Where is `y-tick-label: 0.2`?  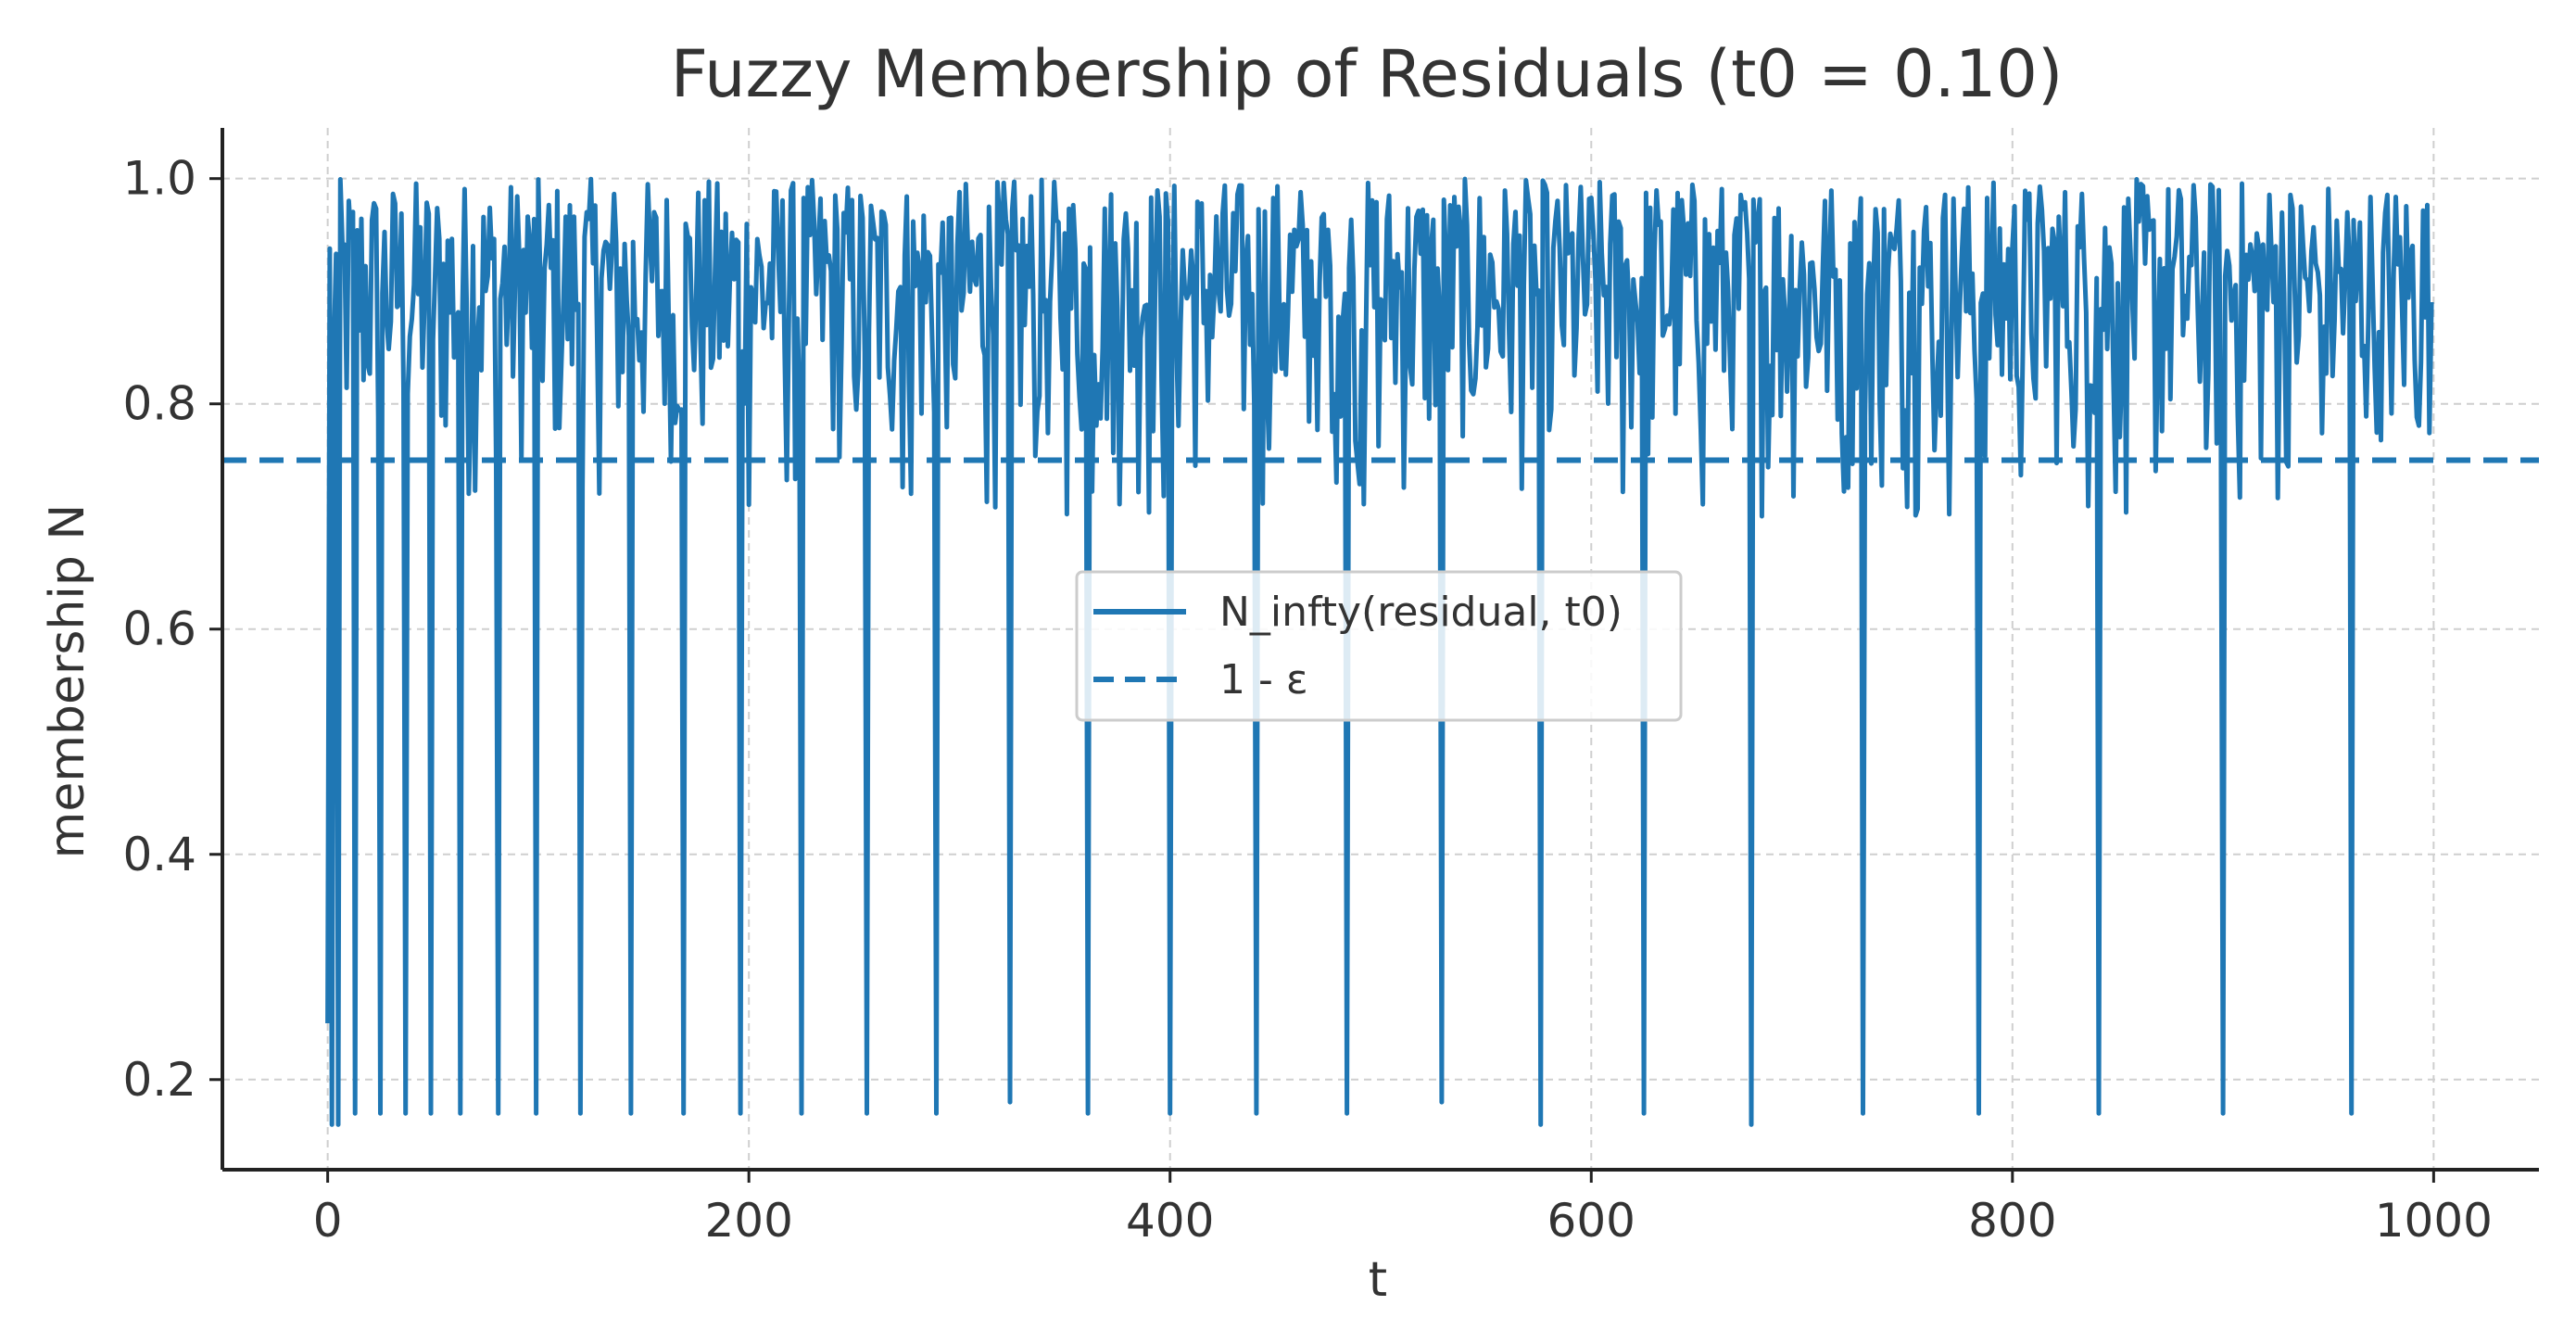 y-tick-label: 0.2 is located at coordinates (159, 1080).